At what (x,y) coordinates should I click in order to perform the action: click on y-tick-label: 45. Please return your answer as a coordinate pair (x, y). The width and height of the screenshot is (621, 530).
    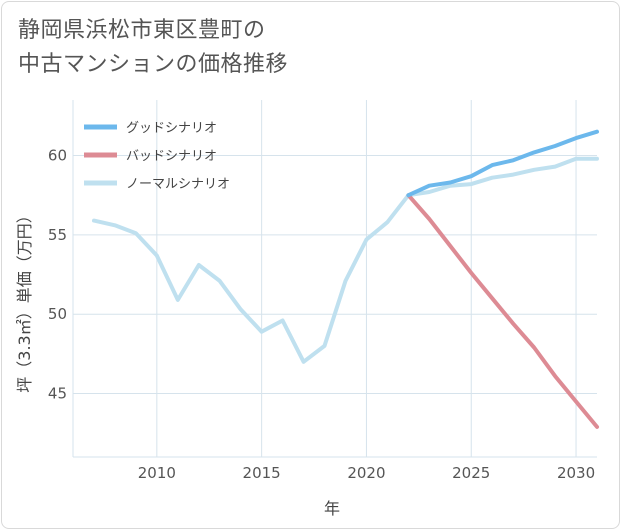
    Looking at the image, I should click on (57, 394).